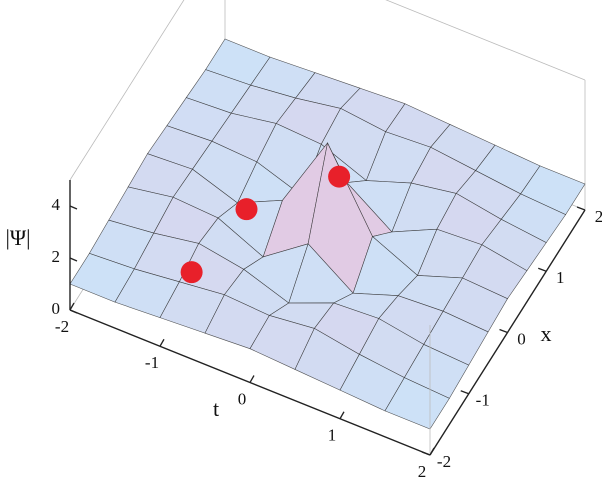 The width and height of the screenshot is (602, 477). What do you see at coordinates (62, 326) in the screenshot?
I see `t-tick-label: -2` at bounding box center [62, 326].